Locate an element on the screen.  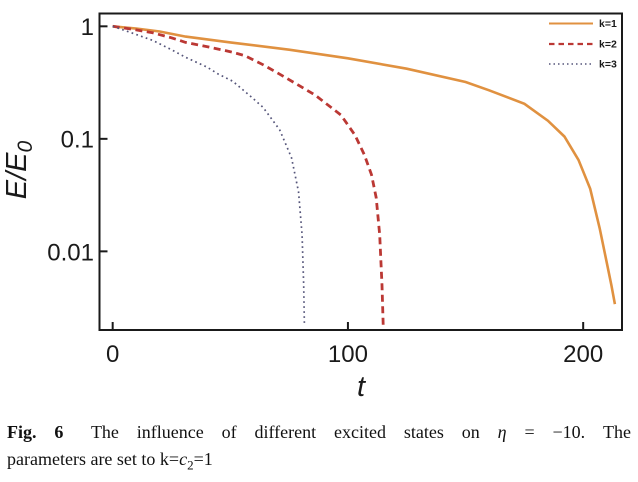
legend: k=1 k=2 k=3 is located at coordinates (583, 44).